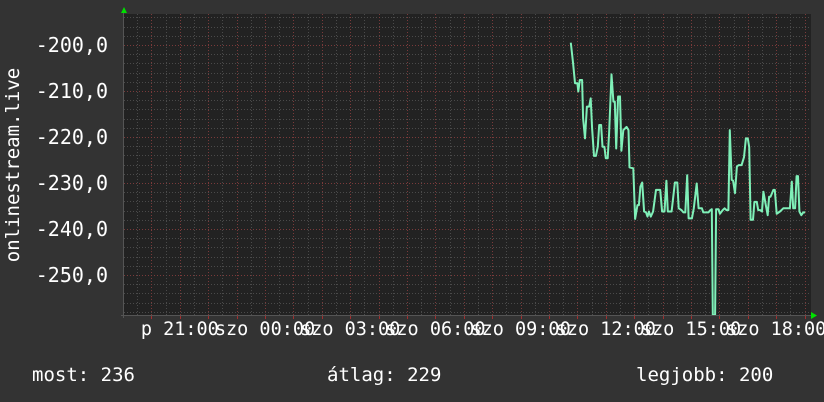 The image size is (824, 402). Describe the element at coordinates (435, 329) in the screenshot. I see `x-tick-label: szo 06:00` at that location.